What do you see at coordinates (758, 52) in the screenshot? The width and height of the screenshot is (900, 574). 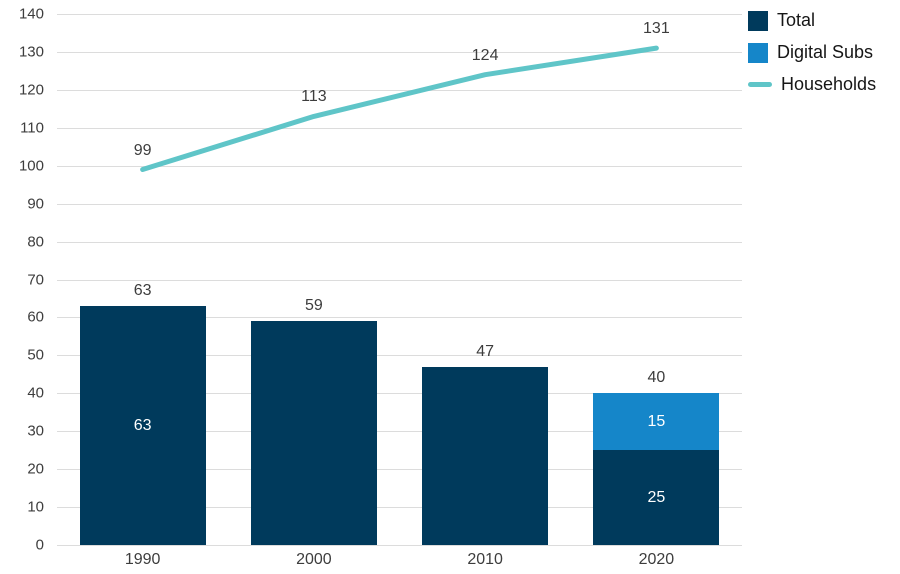 I see `digital-subs-swatch-icon` at bounding box center [758, 52].